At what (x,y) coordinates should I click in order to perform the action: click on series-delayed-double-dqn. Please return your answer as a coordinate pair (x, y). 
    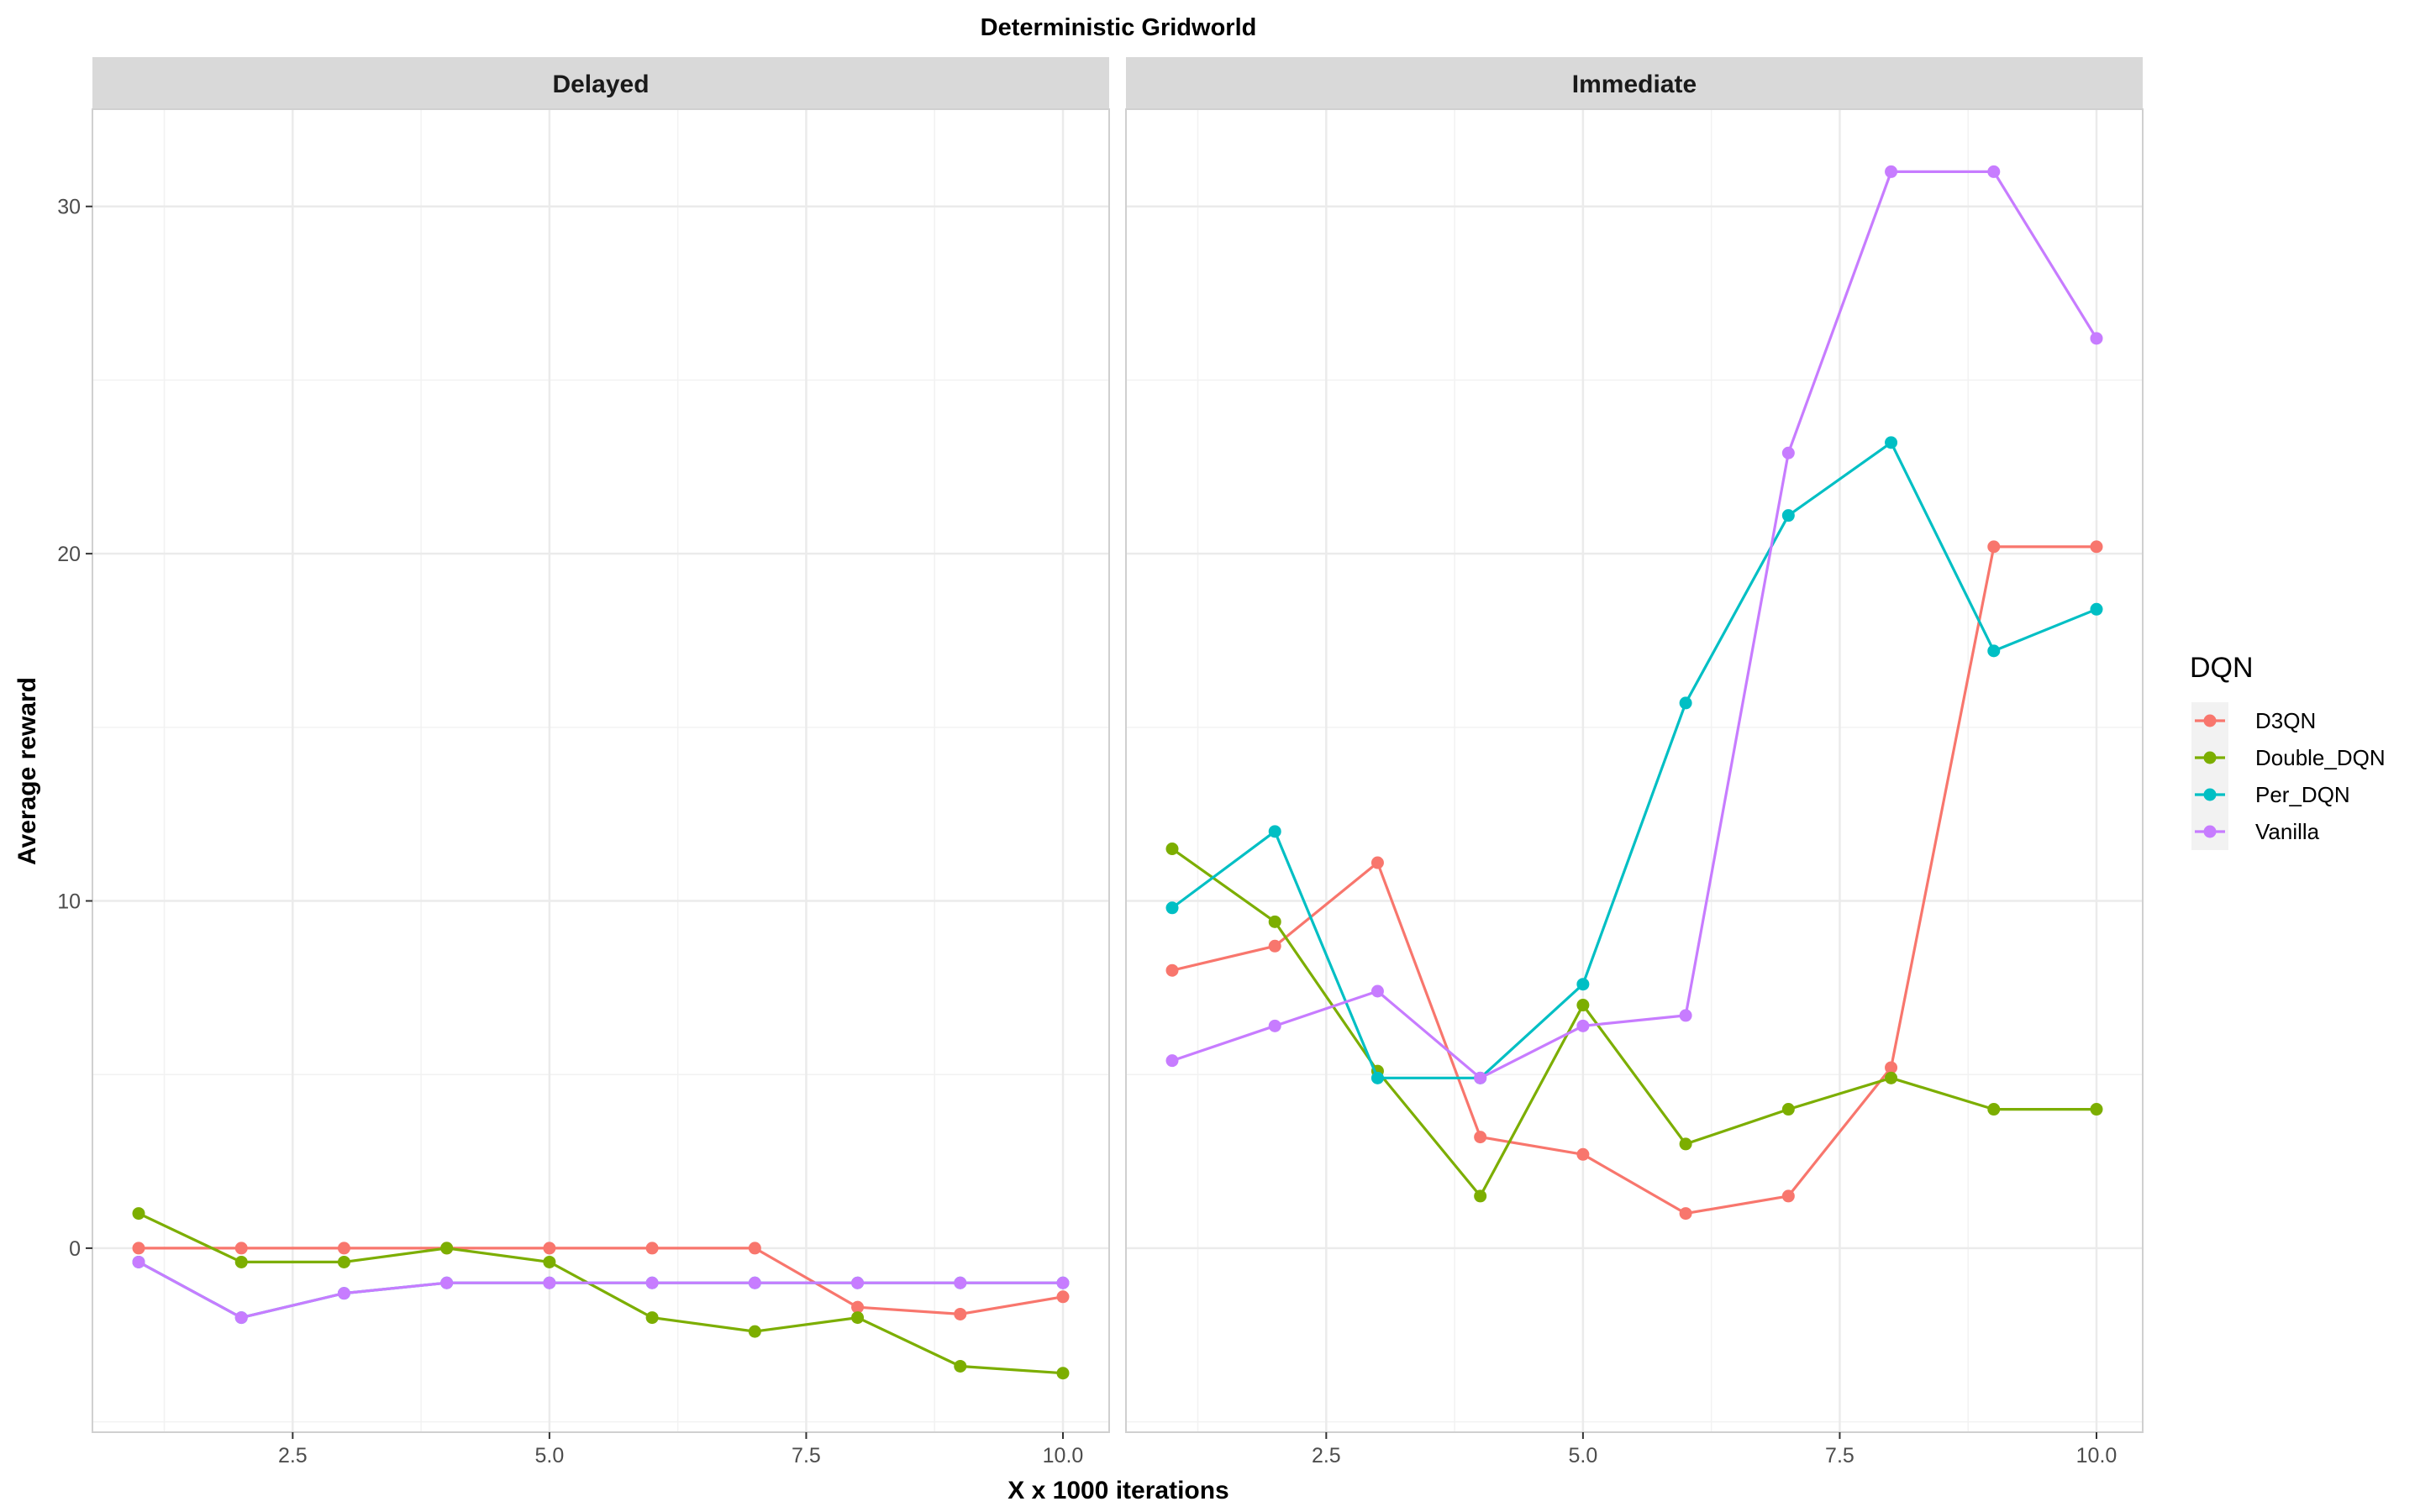
    Looking at the image, I should click on (601, 1293).